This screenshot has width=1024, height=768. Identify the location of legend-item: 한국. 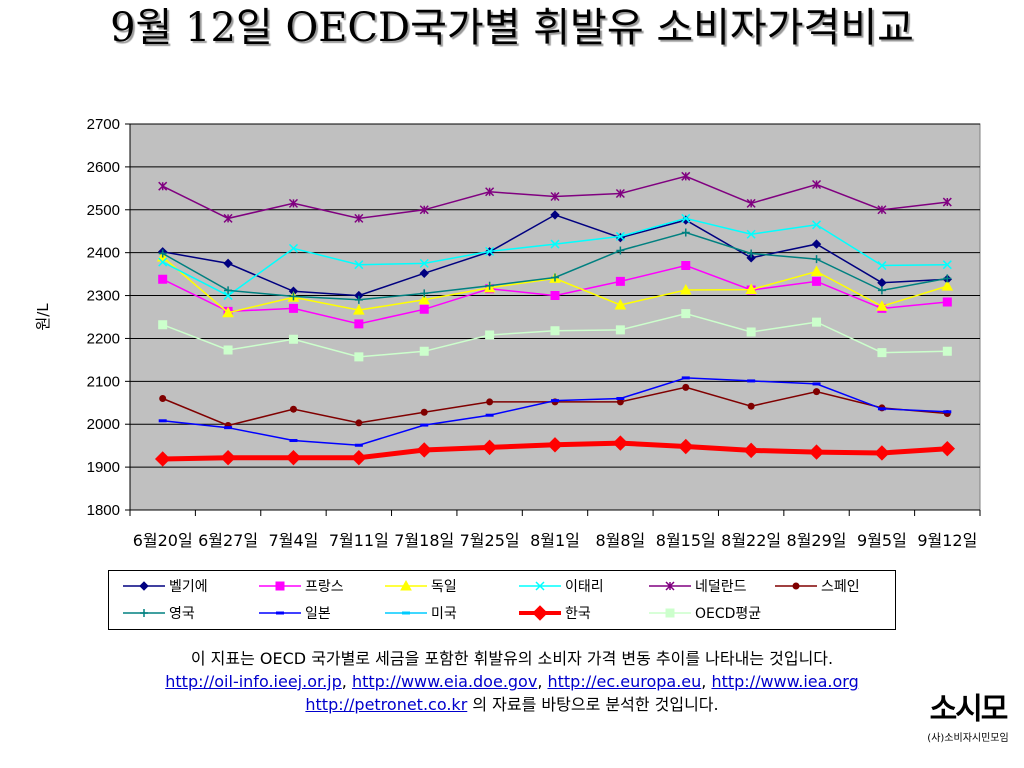
(554, 613).